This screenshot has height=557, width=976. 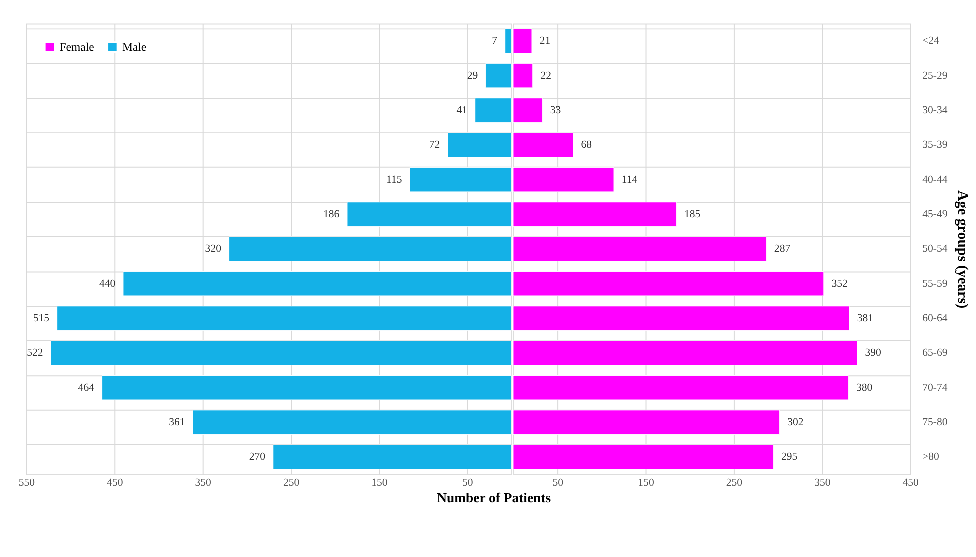 I want to click on data-label: 33, so click(x=556, y=110).